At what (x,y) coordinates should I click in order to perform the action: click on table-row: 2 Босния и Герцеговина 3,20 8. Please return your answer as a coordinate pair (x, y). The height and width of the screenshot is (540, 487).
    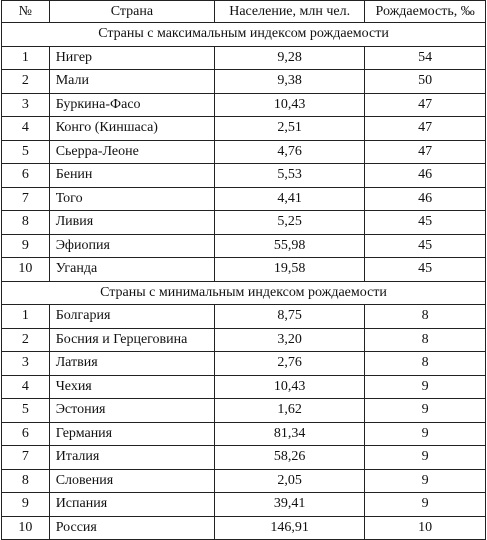
    Looking at the image, I should click on (243, 339).